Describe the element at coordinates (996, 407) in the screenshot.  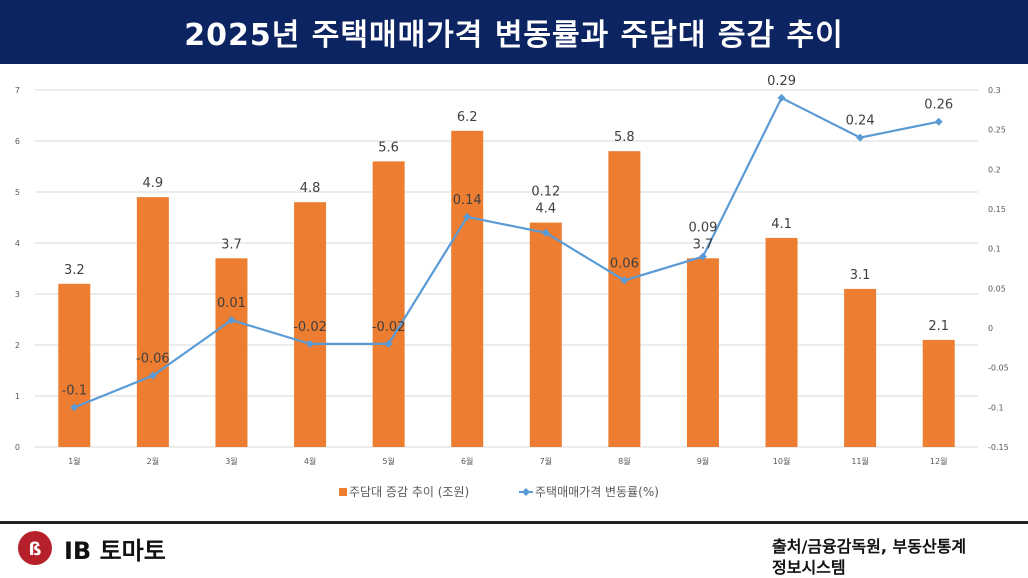
I see `right-tick-label: -0.1` at that location.